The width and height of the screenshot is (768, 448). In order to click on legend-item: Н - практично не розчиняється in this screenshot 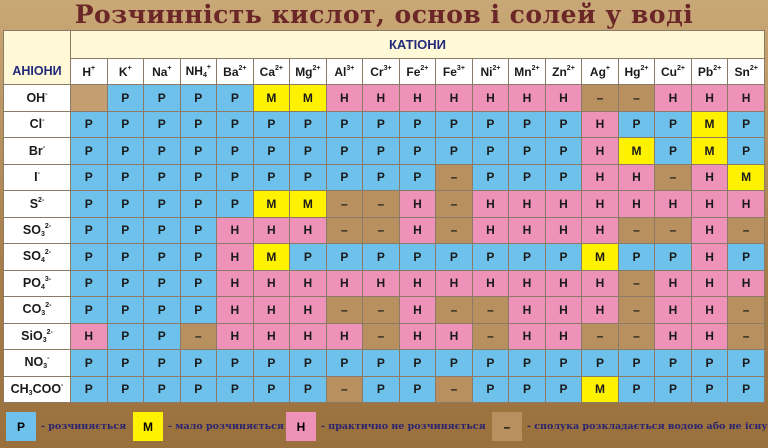, I will do `click(386, 426)`.